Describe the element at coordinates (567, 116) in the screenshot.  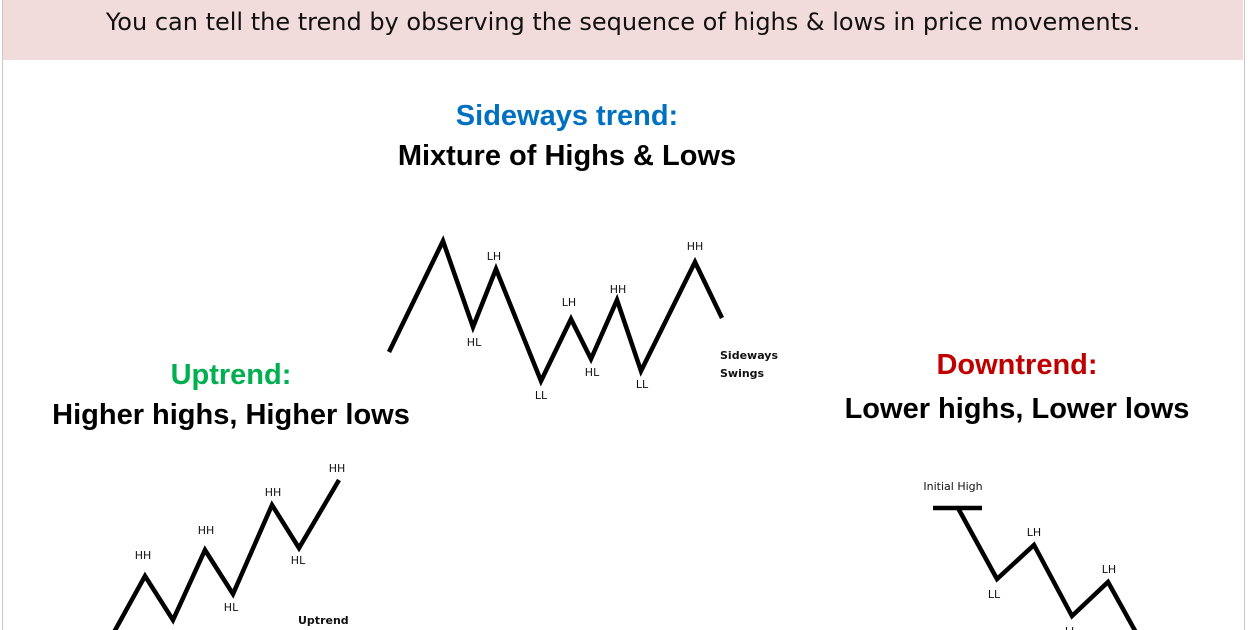
I see `sideways-title: Sideways trend:` at that location.